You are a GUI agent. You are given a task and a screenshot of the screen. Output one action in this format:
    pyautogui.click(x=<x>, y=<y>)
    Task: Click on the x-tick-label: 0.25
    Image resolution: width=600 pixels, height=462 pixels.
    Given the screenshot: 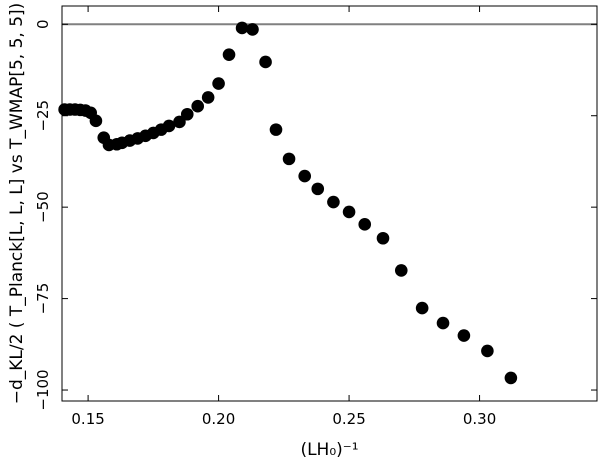 What is the action you would take?
    pyautogui.click(x=348, y=419)
    